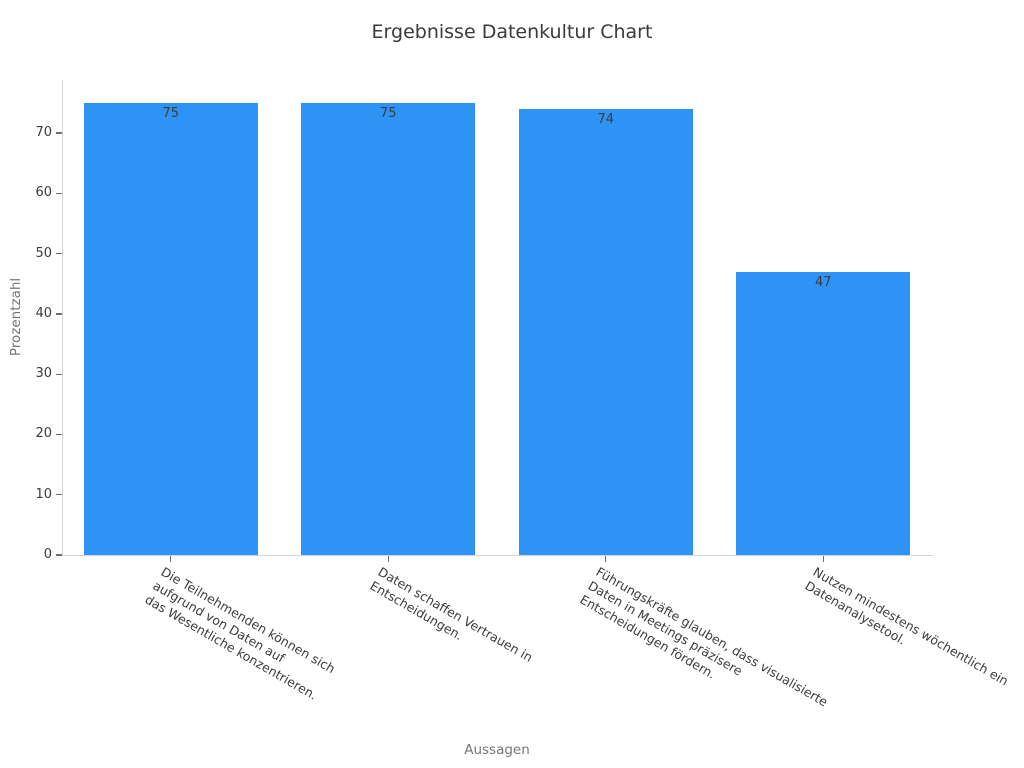 The height and width of the screenshot is (768, 1024). I want to click on y-tick-label: 40, so click(43, 313).